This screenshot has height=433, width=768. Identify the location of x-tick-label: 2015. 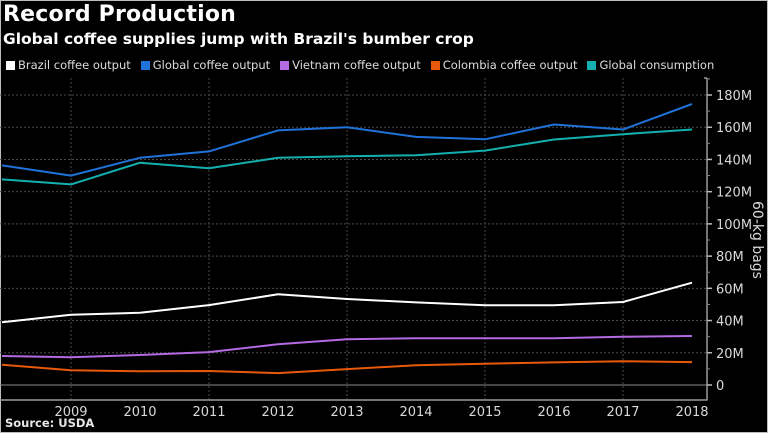
(484, 412).